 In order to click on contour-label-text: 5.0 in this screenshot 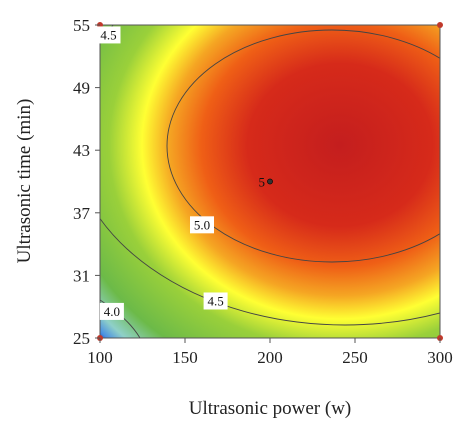, I will do `click(202, 224)`.